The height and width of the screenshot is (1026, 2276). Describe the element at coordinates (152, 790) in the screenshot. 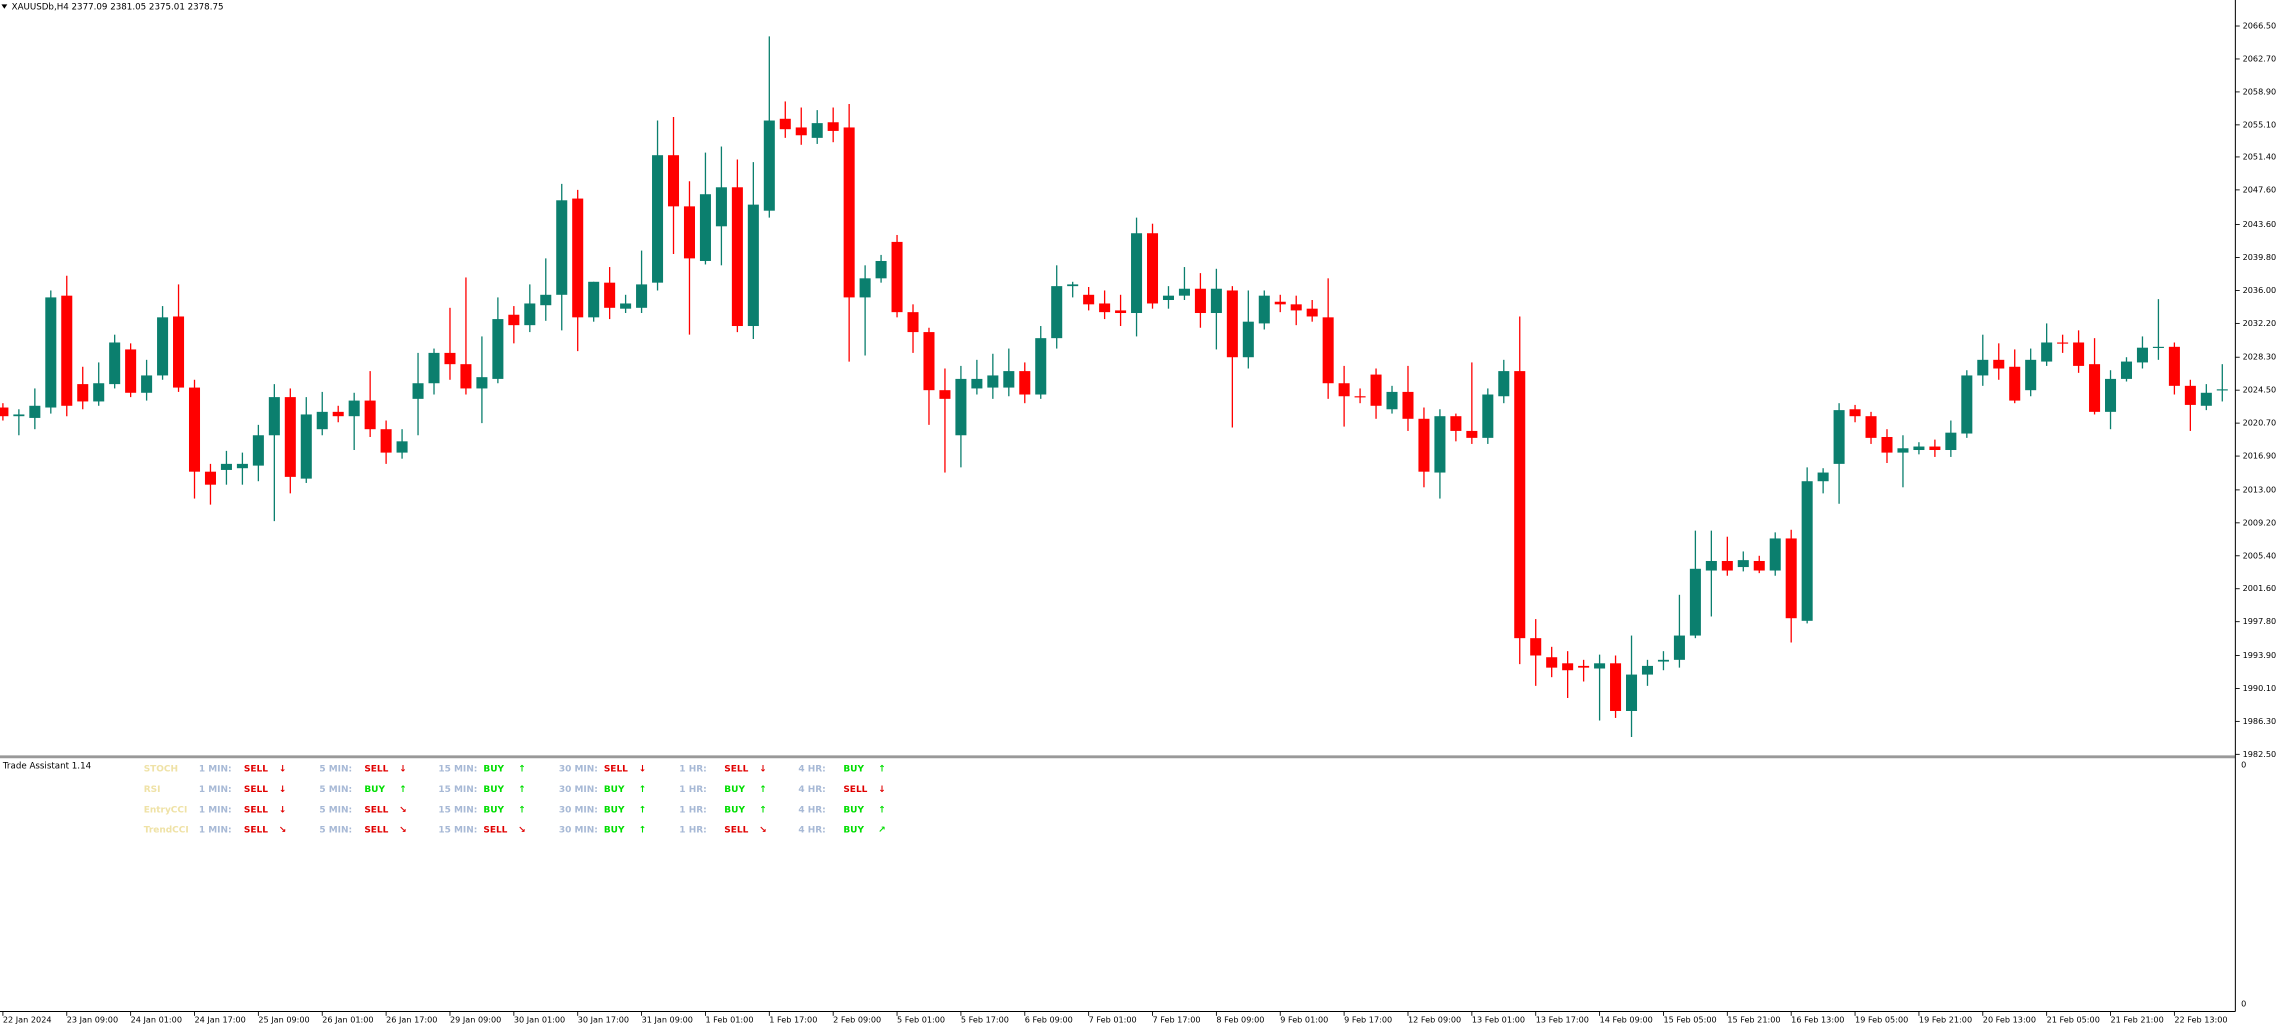

I see `indicator-name: RSI` at that location.